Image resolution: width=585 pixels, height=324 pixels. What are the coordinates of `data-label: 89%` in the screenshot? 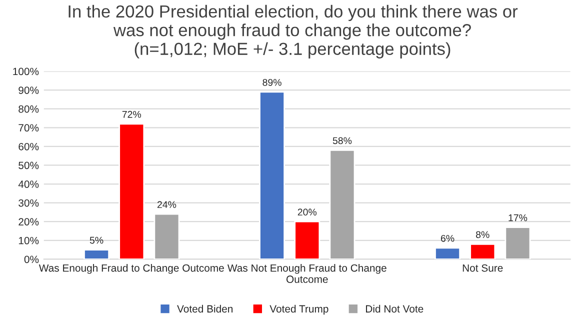 It's located at (272, 82).